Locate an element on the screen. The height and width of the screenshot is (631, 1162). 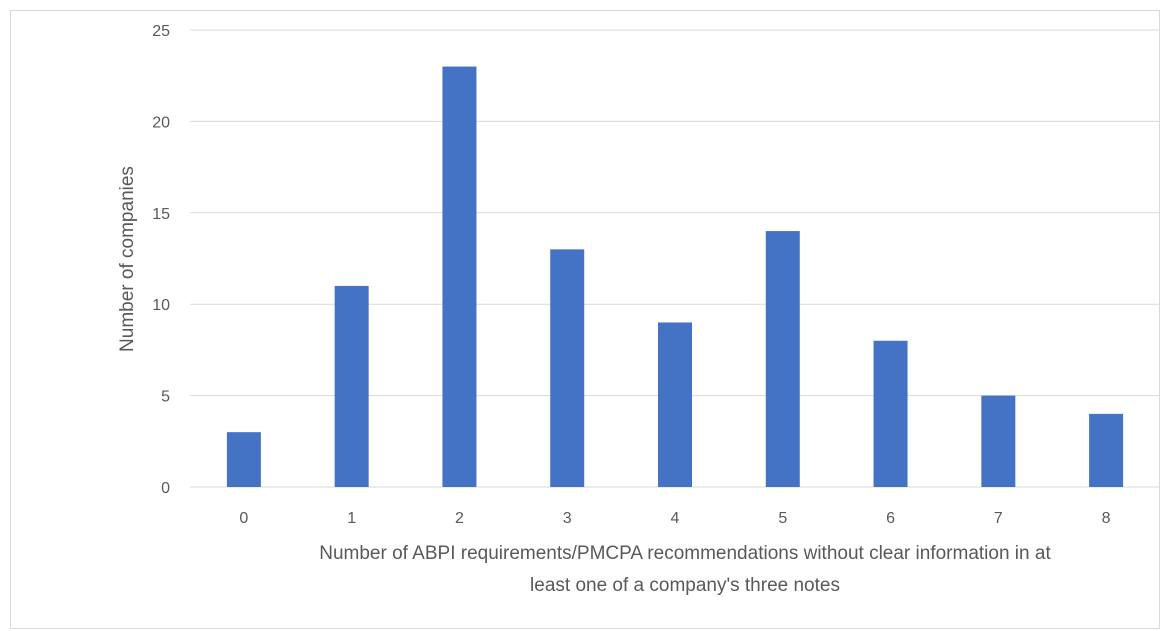
x-axis-ticks: 0 1 2 3 4 5 6 7 8 is located at coordinates (674, 518).